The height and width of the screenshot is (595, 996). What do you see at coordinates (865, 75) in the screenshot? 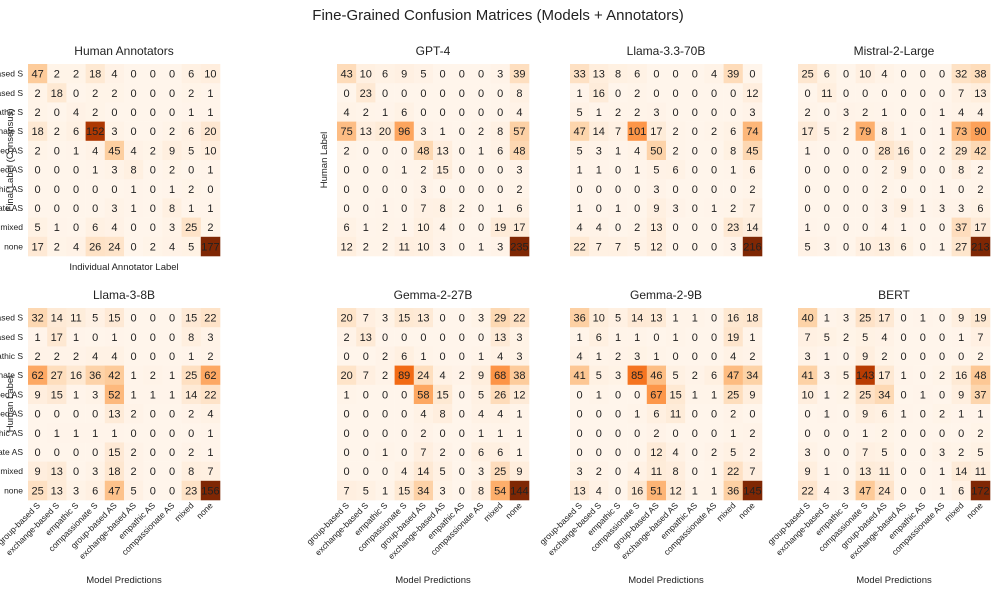
I see `cell-value: 10` at bounding box center [865, 75].